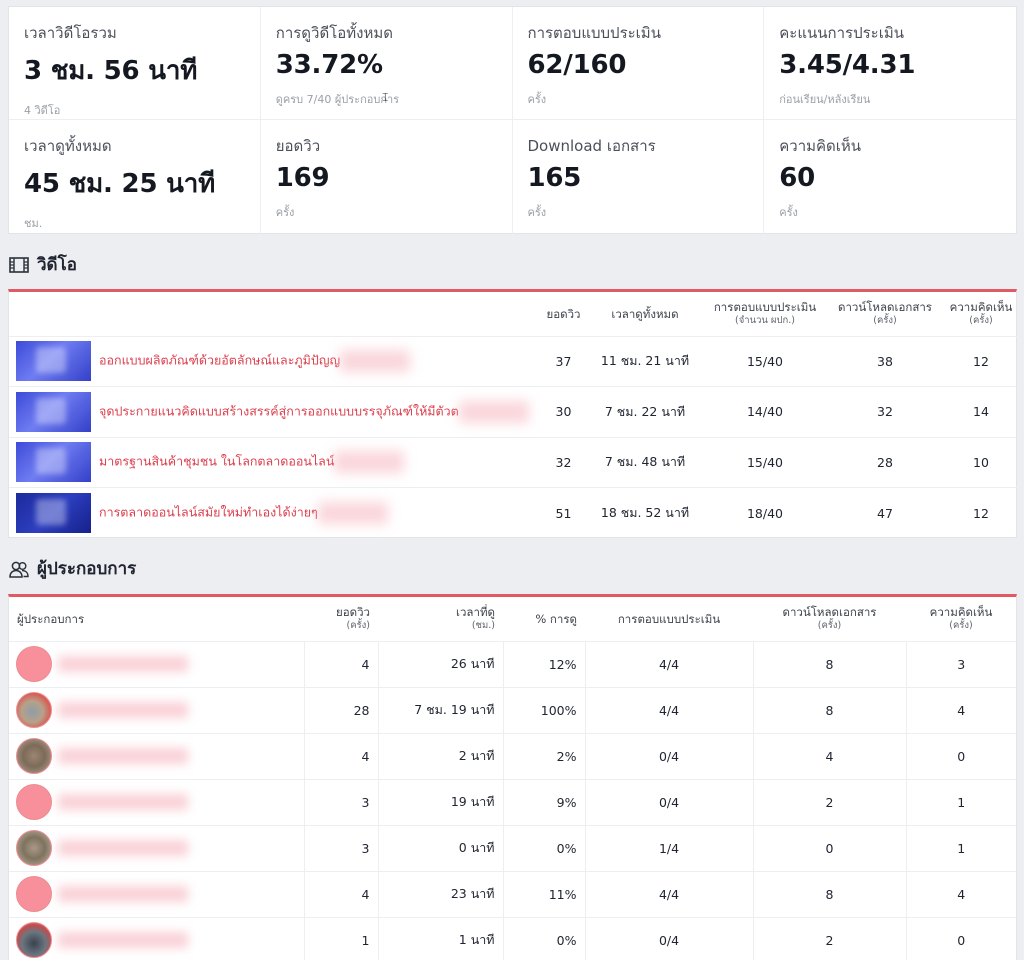  I want to click on video-title-link: การตลาดออนไลน์สมัยใหม่ทำเองได้ง่ายๆ, so click(208, 512).